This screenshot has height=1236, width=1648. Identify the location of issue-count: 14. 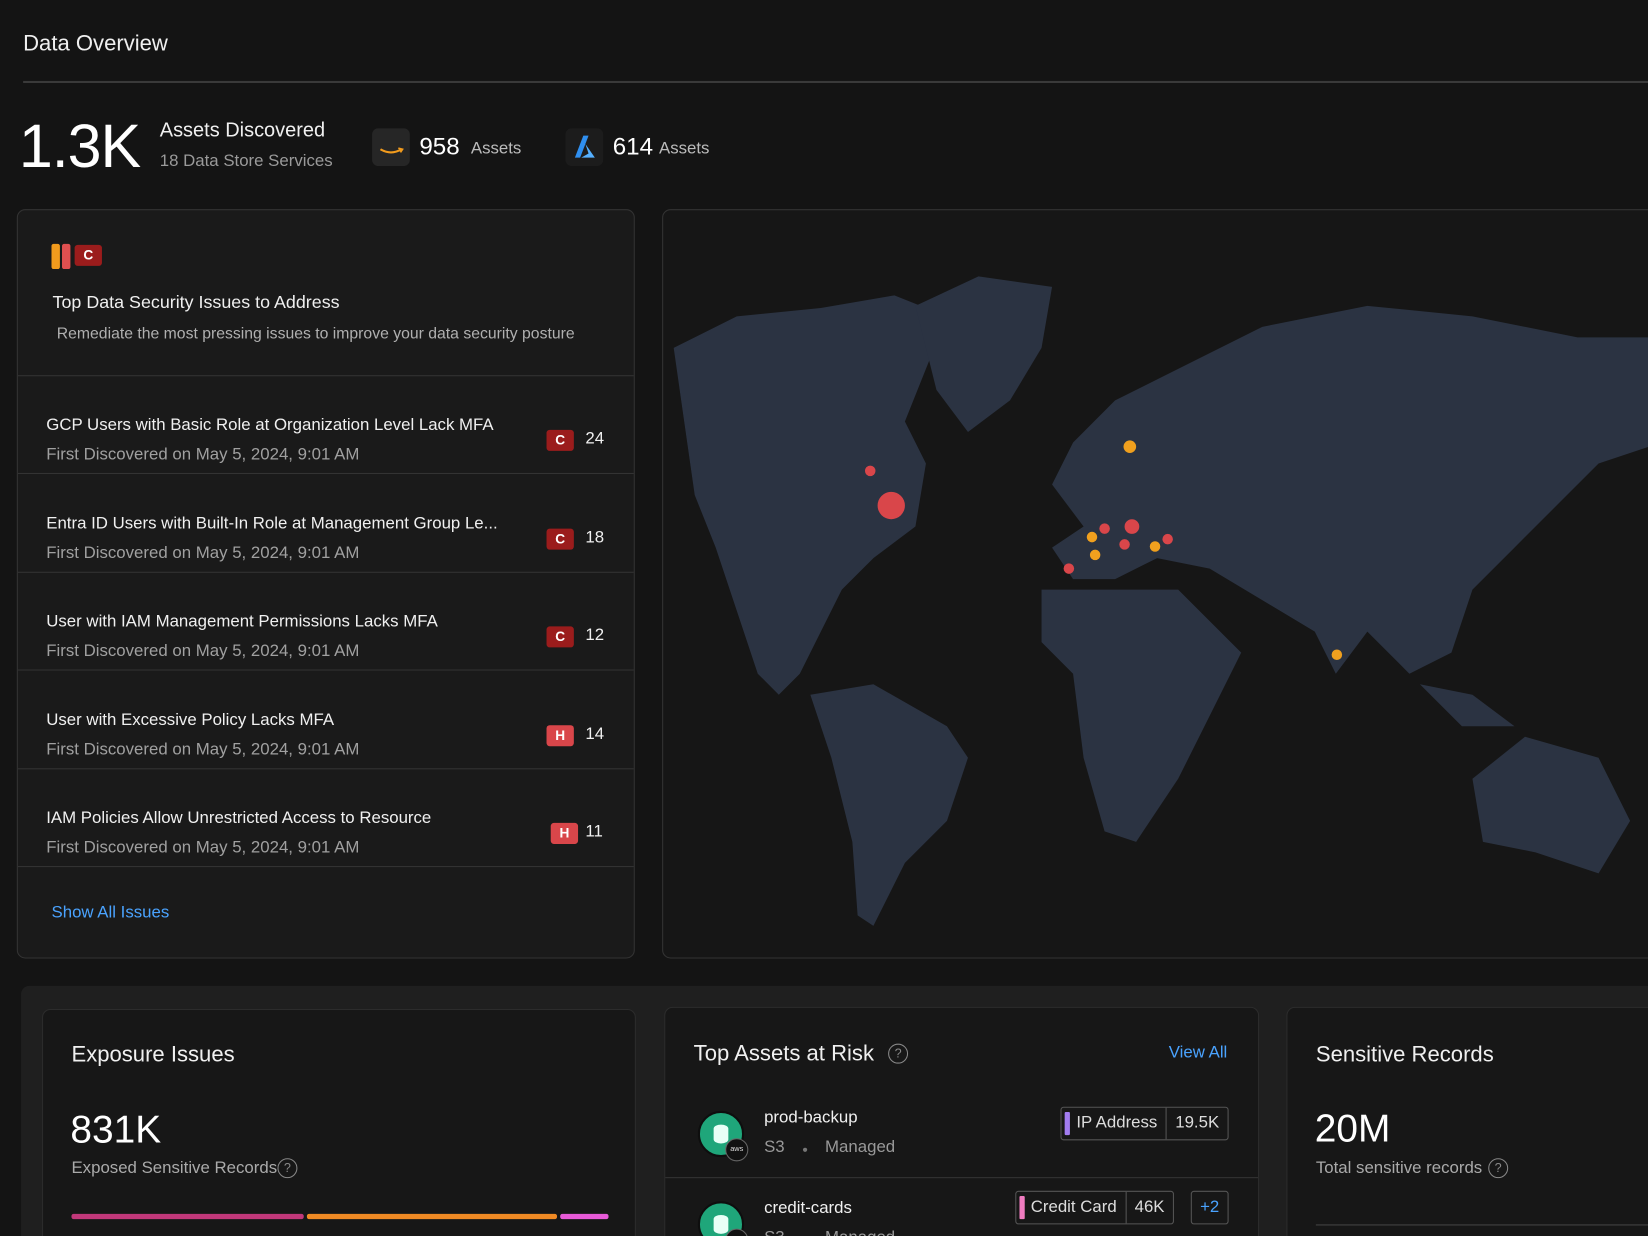
(594, 734).